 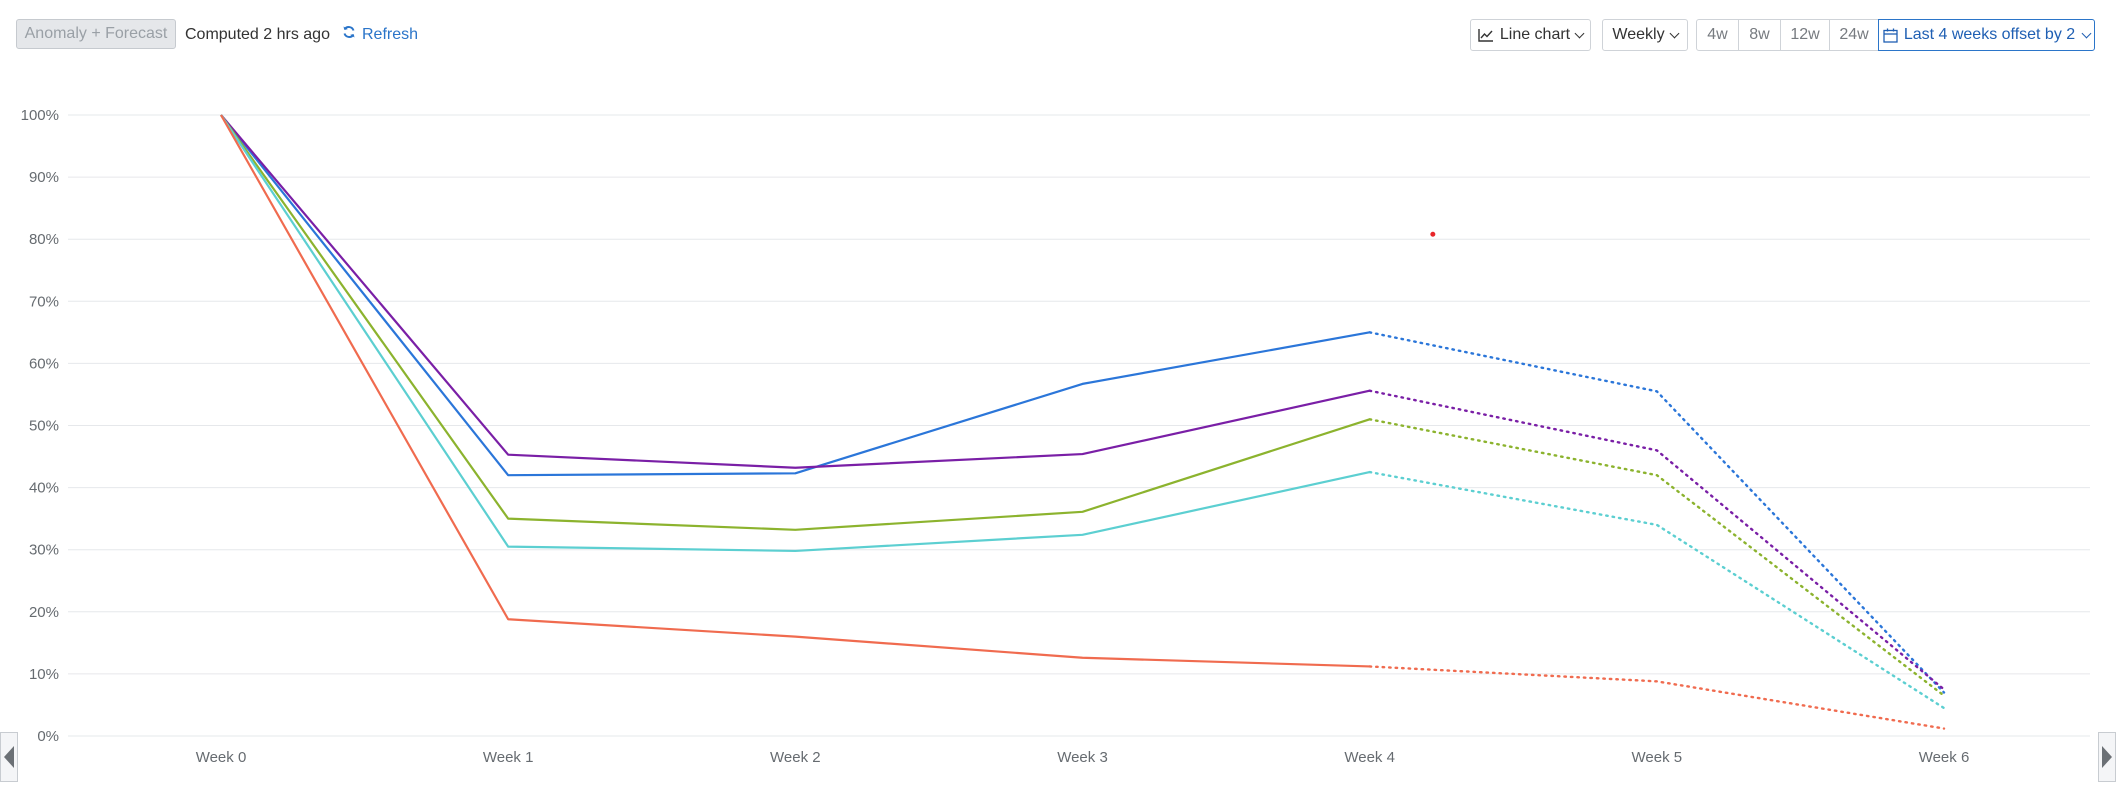 I want to click on anomaly-marker, so click(x=1433, y=234).